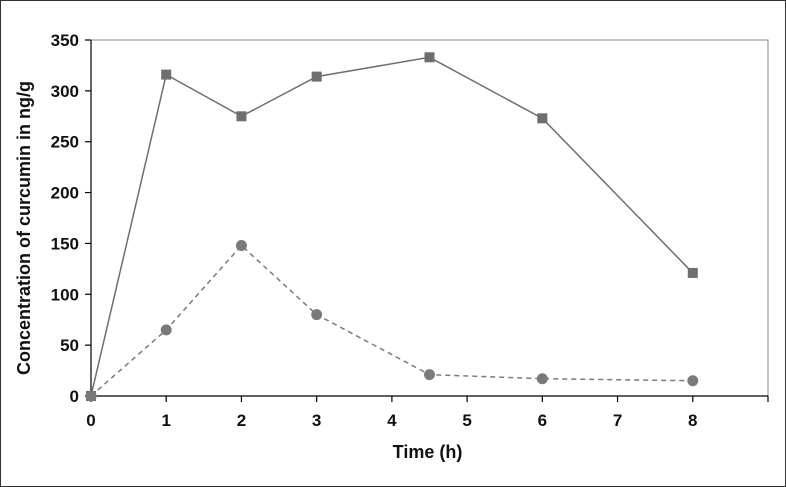  What do you see at coordinates (65, 142) in the screenshot?
I see `y-tick-label: 250` at bounding box center [65, 142].